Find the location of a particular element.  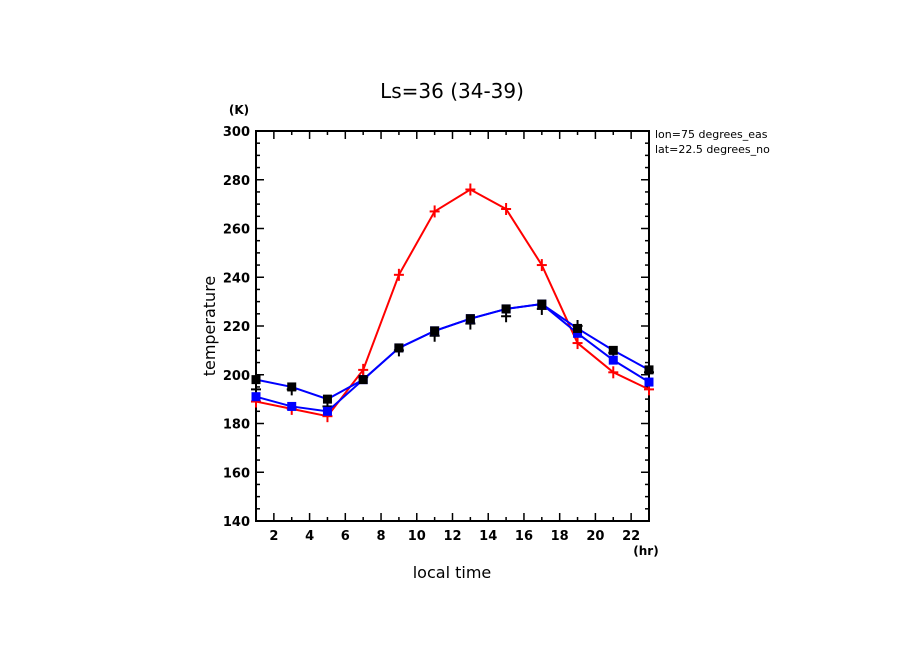

y-tick-label: 280 is located at coordinates (236, 181).